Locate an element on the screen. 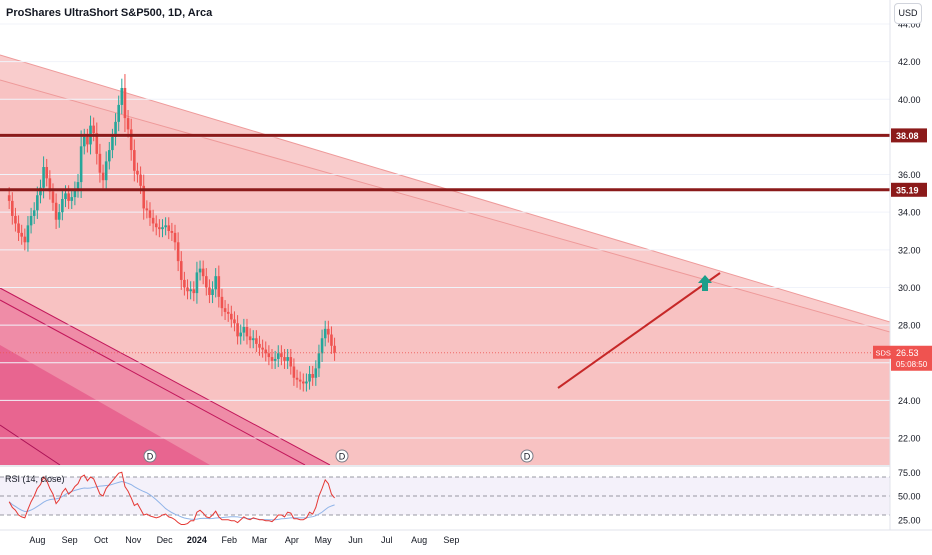 The image size is (932, 555). level-price-label: 35.19 is located at coordinates (907, 190).